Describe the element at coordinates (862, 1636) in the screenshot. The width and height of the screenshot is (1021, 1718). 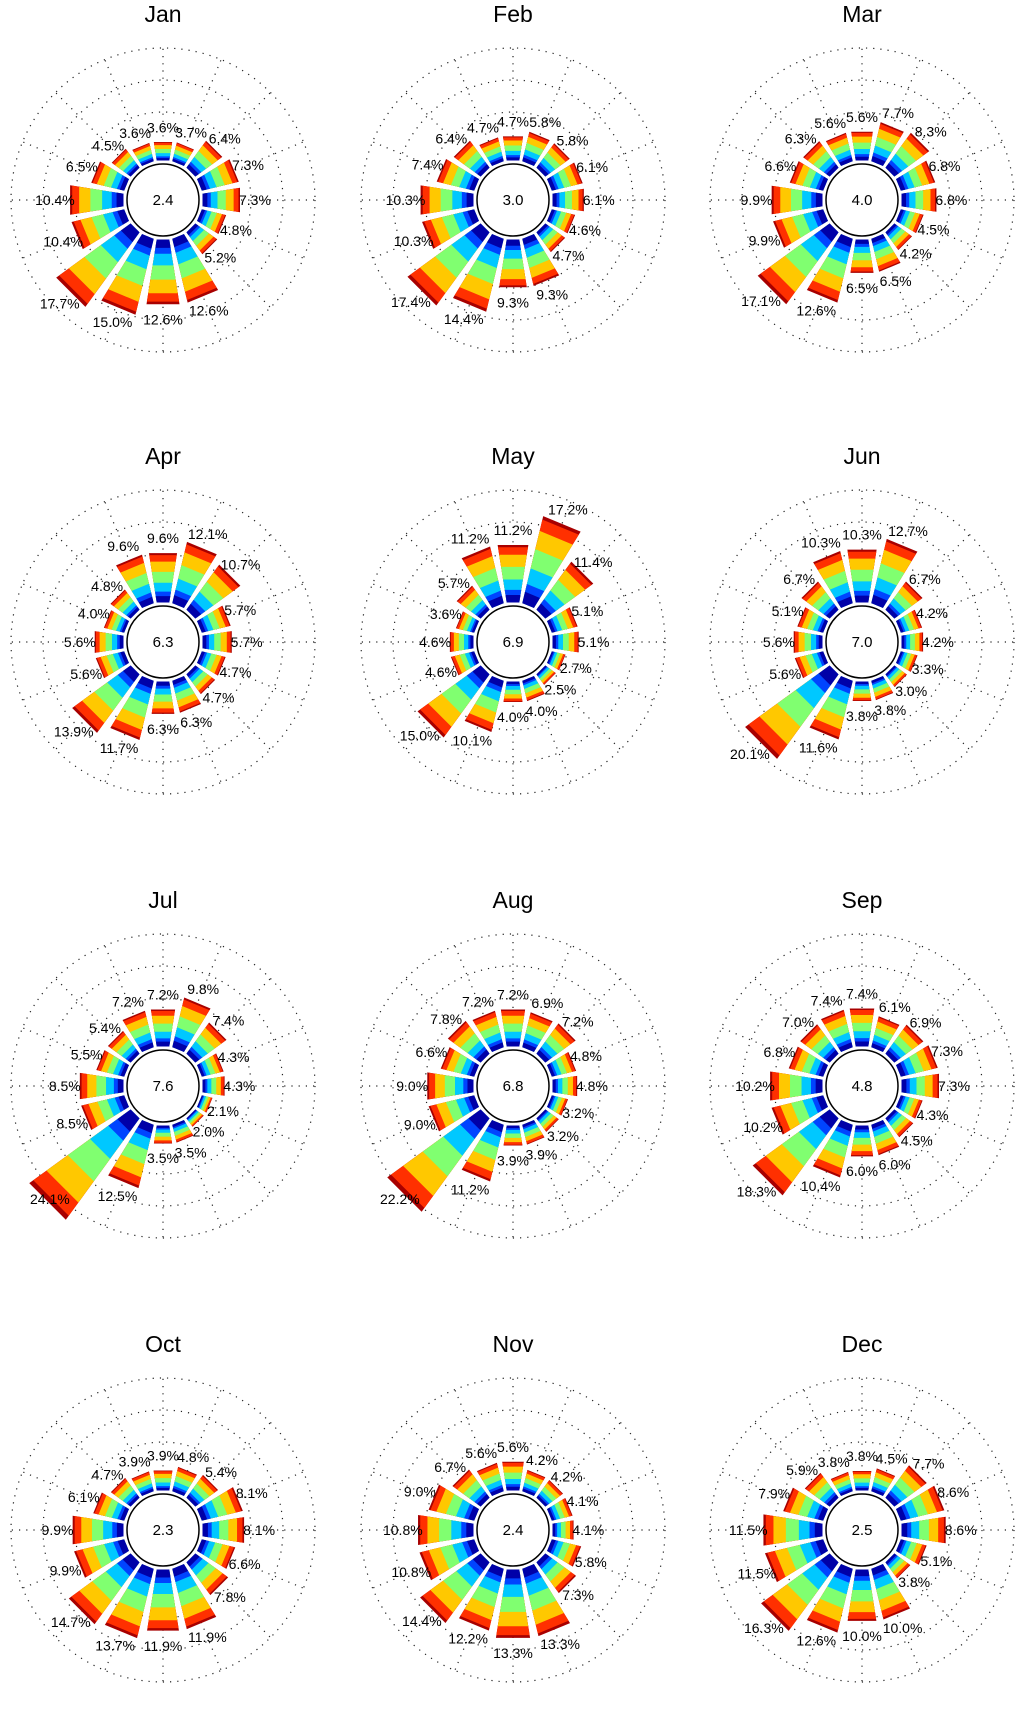
I see `direction-percent-label: 10.0%` at that location.